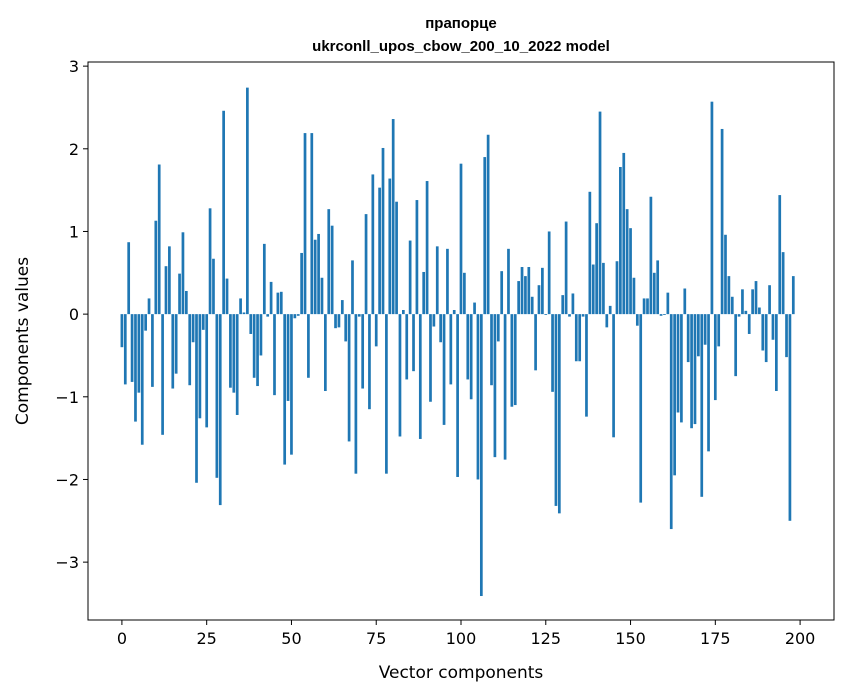 This screenshot has width=847, height=696. What do you see at coordinates (67, 397) in the screenshot?
I see `y-tick-label: −1` at bounding box center [67, 397].